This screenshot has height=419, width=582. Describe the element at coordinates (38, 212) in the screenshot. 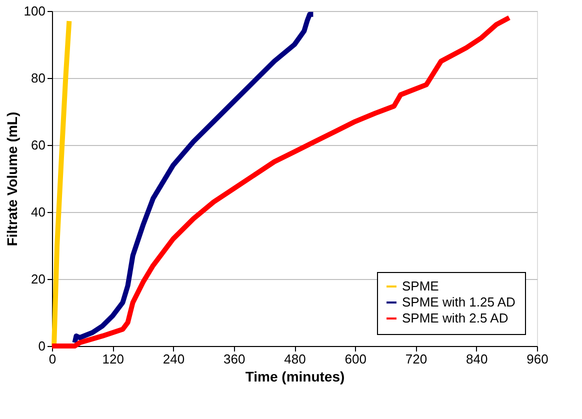

I see `y-tick-label: 40` at that location.